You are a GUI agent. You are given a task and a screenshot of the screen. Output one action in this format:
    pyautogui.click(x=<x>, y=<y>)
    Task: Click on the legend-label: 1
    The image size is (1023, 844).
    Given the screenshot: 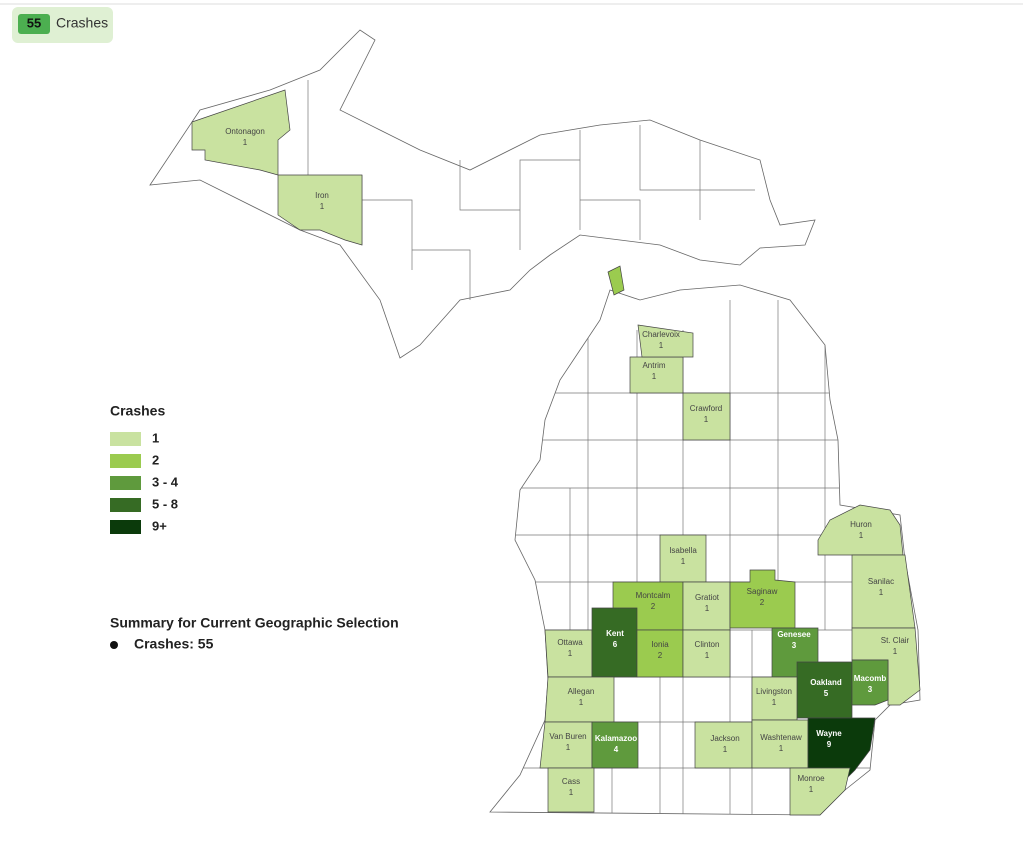 What is the action you would take?
    pyautogui.click(x=155, y=437)
    